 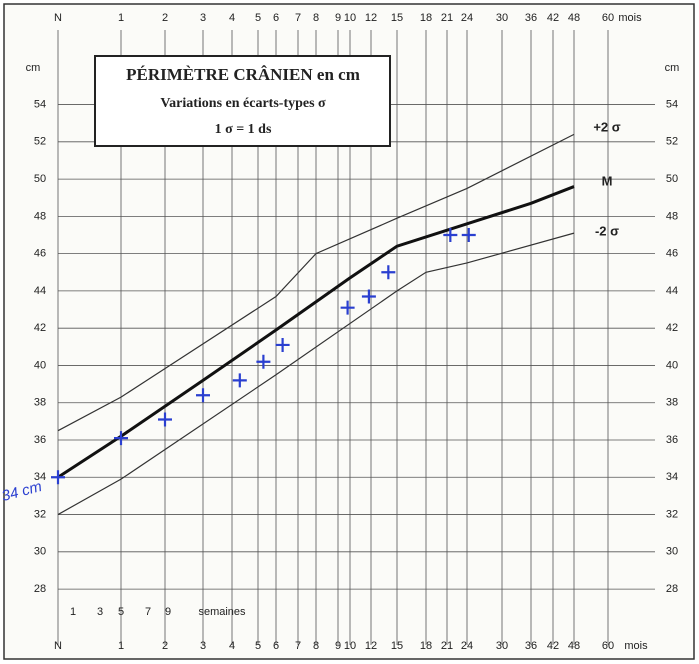 I want to click on y-tick-label-right: 42, so click(x=672, y=328).